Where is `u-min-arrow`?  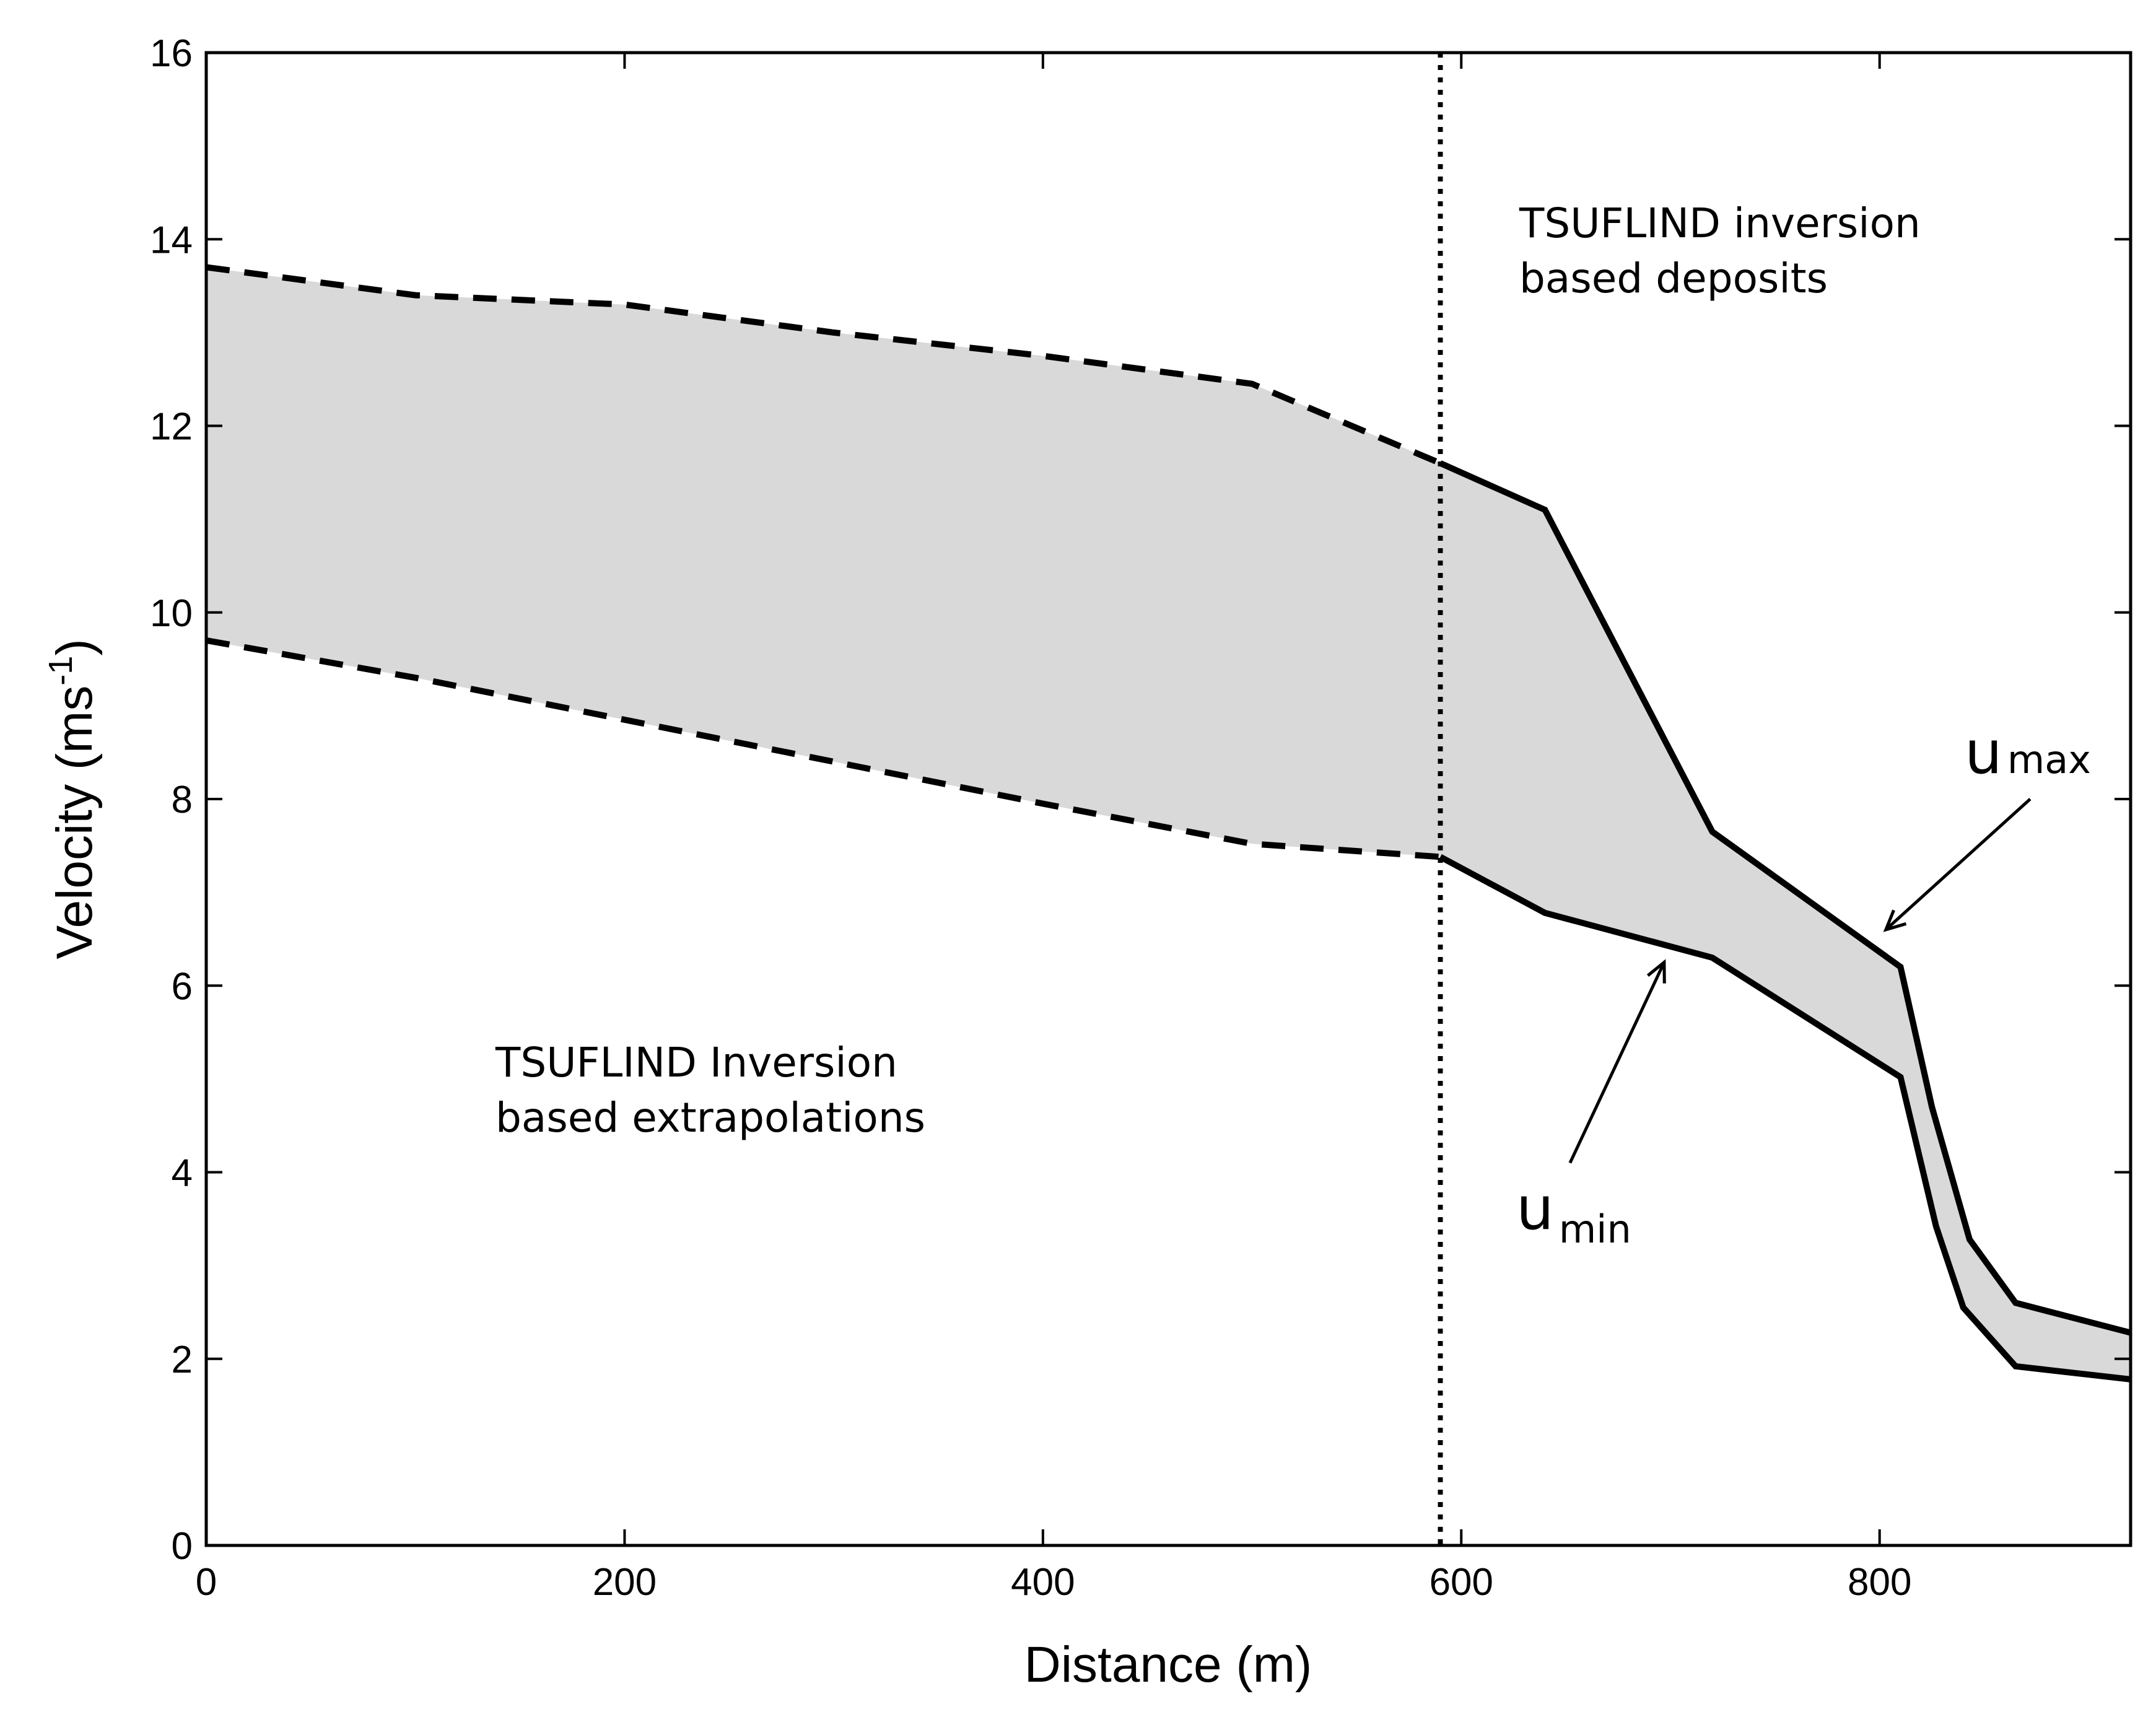
u-min-arrow is located at coordinates (1617, 1062).